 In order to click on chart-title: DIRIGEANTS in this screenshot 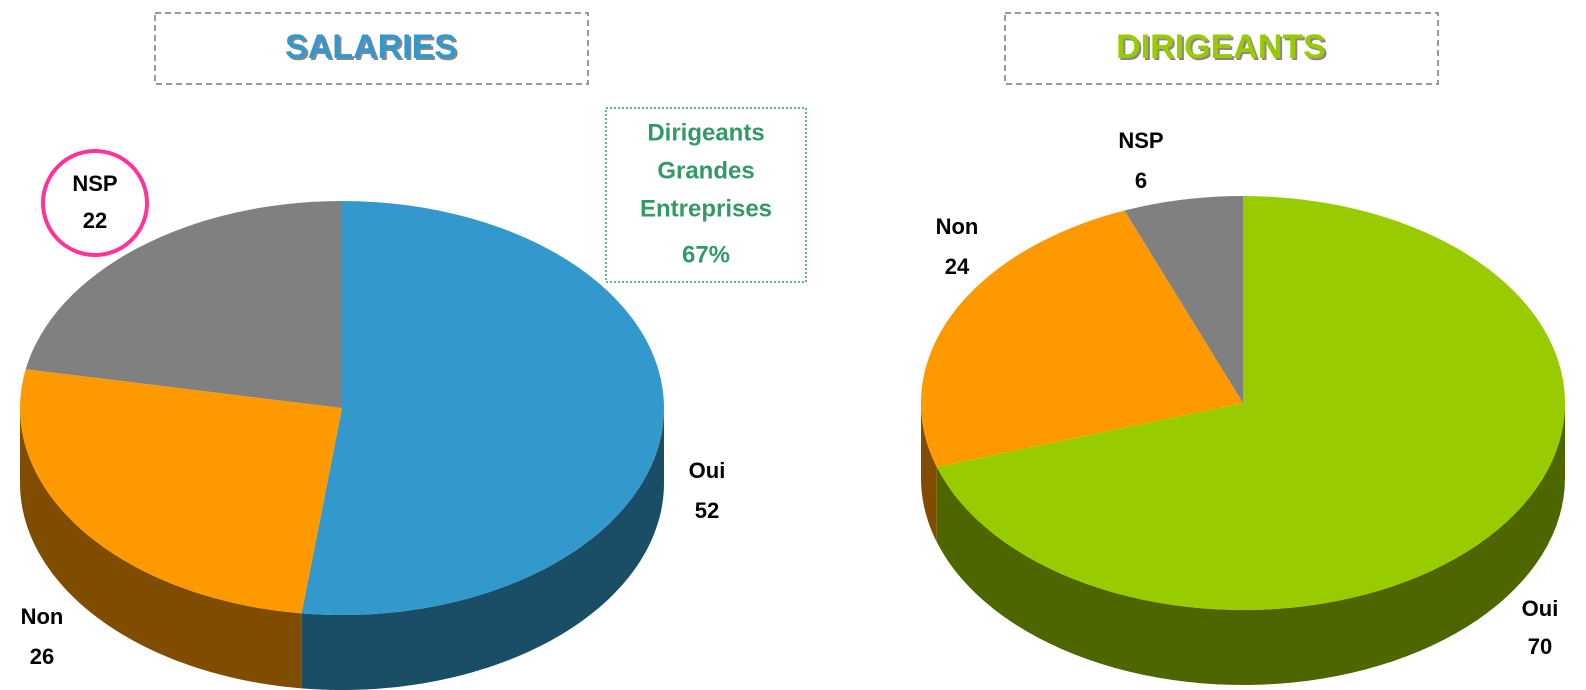, I will do `click(1221, 47)`.